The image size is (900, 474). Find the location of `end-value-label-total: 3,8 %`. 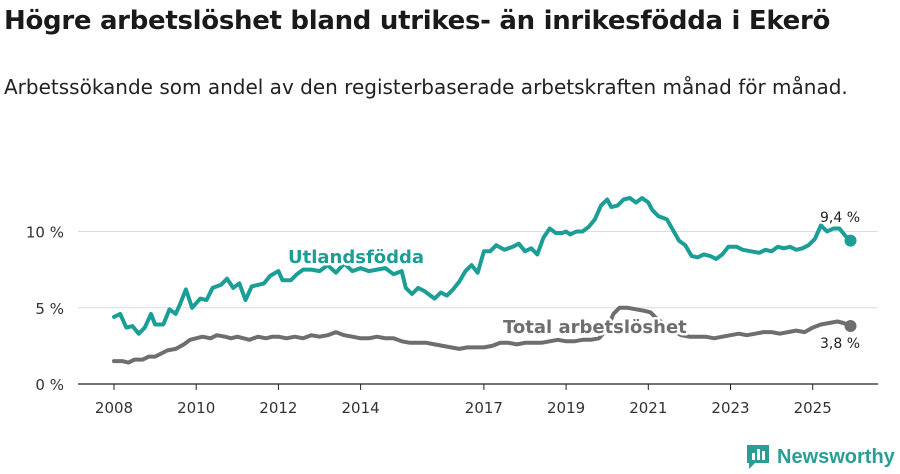

end-value-label-total: 3,8 % is located at coordinates (840, 344).